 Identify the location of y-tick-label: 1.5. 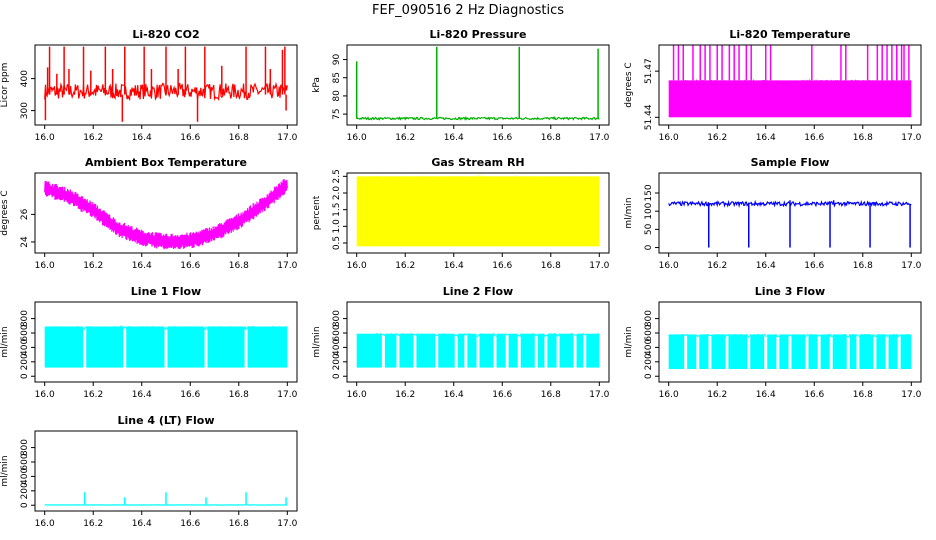
(337, 210).